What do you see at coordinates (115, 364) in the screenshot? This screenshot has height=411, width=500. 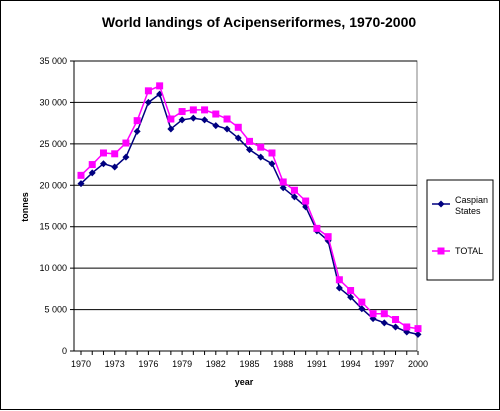 I see `x-tick-label: 1973` at bounding box center [115, 364].